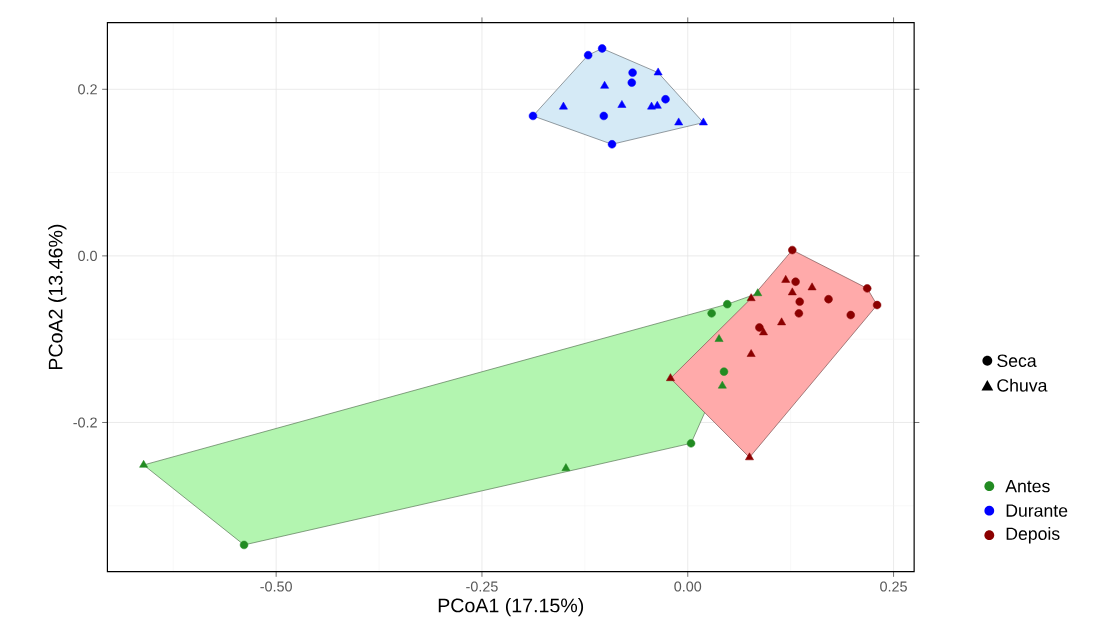 The height and width of the screenshot is (633, 1103). What do you see at coordinates (1022, 385) in the screenshot?
I see `text: Chuva` at bounding box center [1022, 385].